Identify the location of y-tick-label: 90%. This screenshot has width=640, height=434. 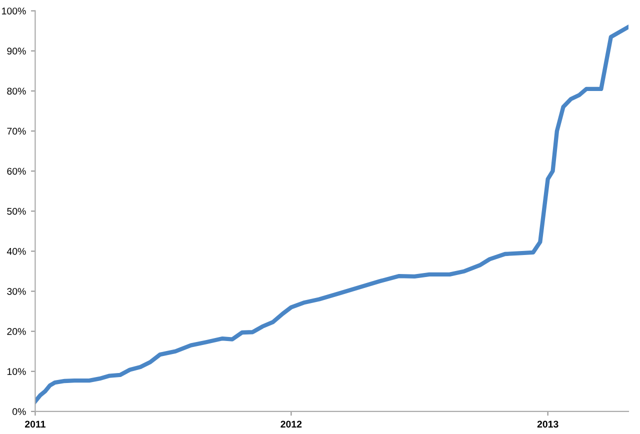
(16, 51).